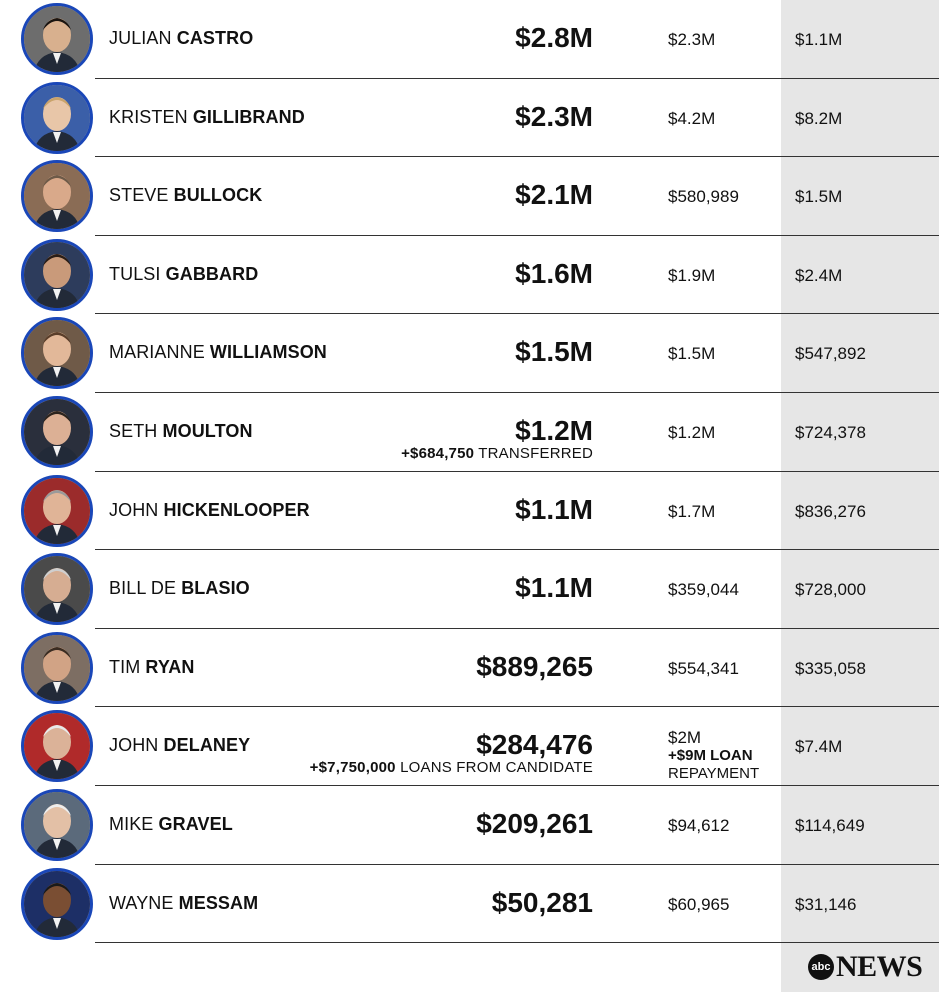 The height and width of the screenshot is (992, 939). I want to click on candidate-row: WAYNE MESSAM $50,281 $60,965 $31,146, so click(469, 904).